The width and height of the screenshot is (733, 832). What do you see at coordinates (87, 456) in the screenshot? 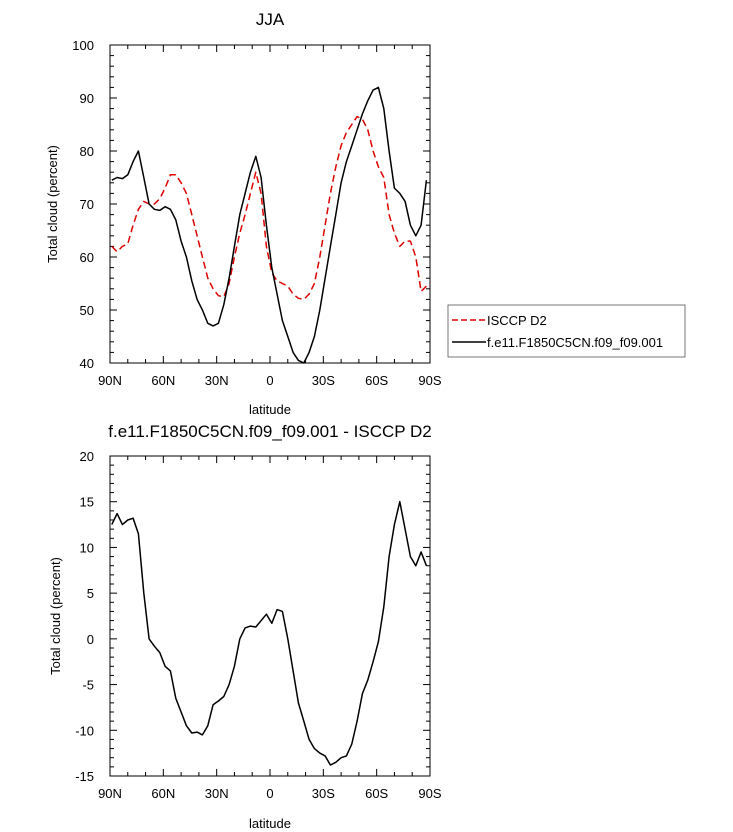
I see `bottom-y-tick-label: 20` at bounding box center [87, 456].